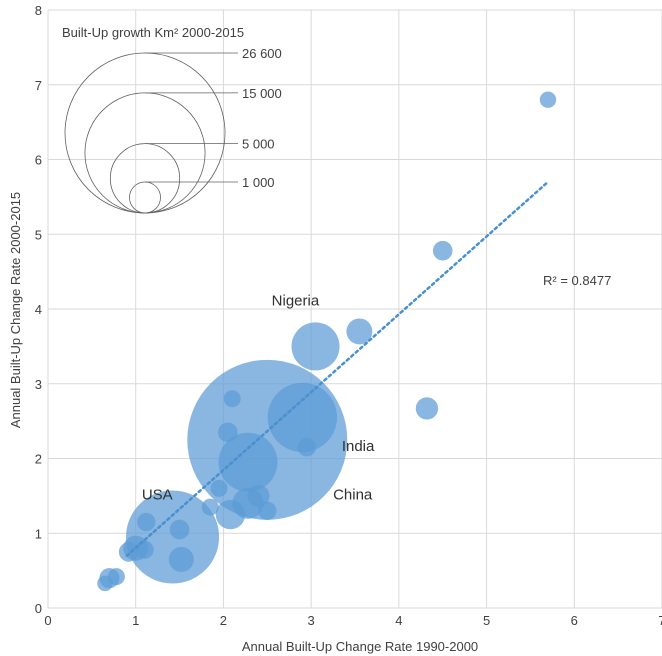 This screenshot has width=662, height=656. I want to click on x-tick-label: 5, so click(486, 620).